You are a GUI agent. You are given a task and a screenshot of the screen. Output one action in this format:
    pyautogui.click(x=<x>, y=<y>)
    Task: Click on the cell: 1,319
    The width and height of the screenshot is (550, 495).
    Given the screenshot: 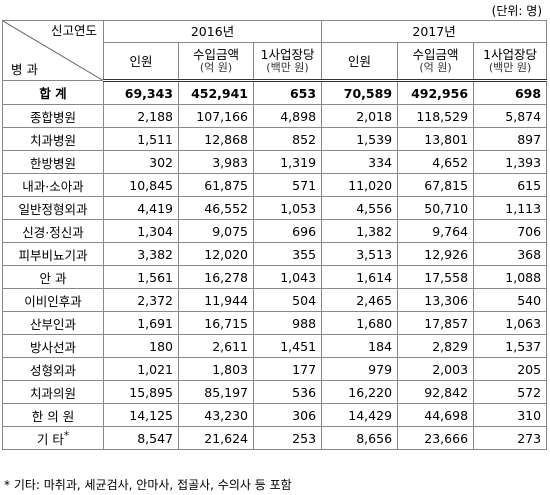 What is the action you would take?
    pyautogui.click(x=287, y=162)
    